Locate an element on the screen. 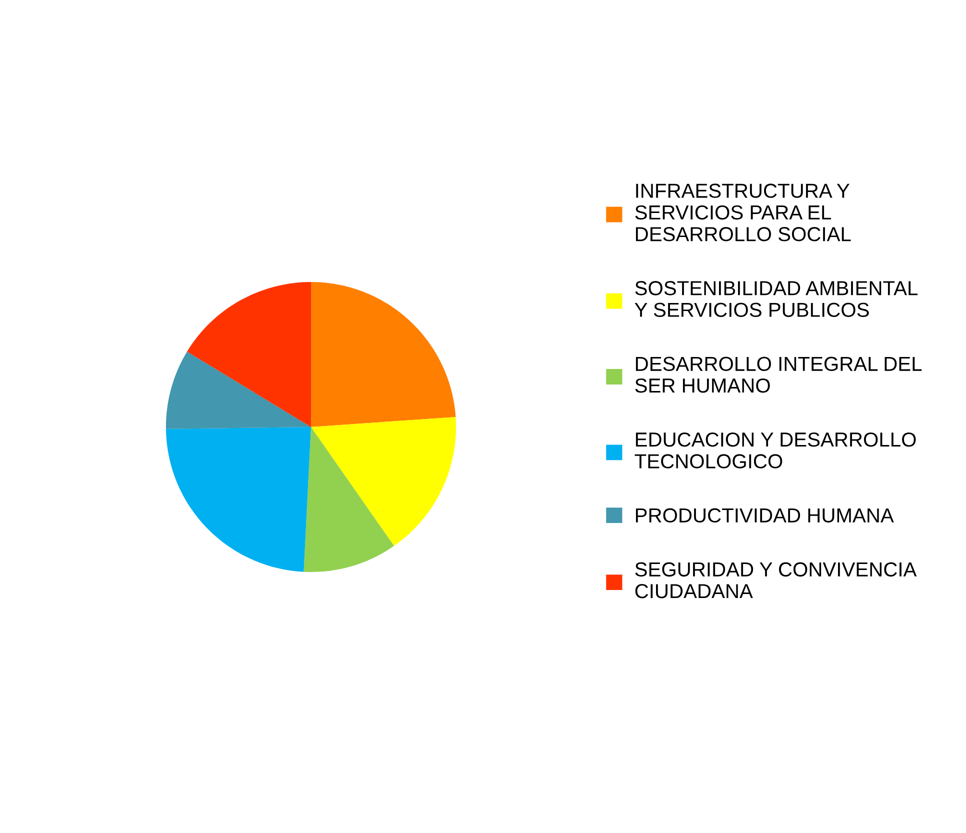  legend-label: SEGURIDAD Y CONVIVENCIA CIUDADANA is located at coordinates (776, 580).